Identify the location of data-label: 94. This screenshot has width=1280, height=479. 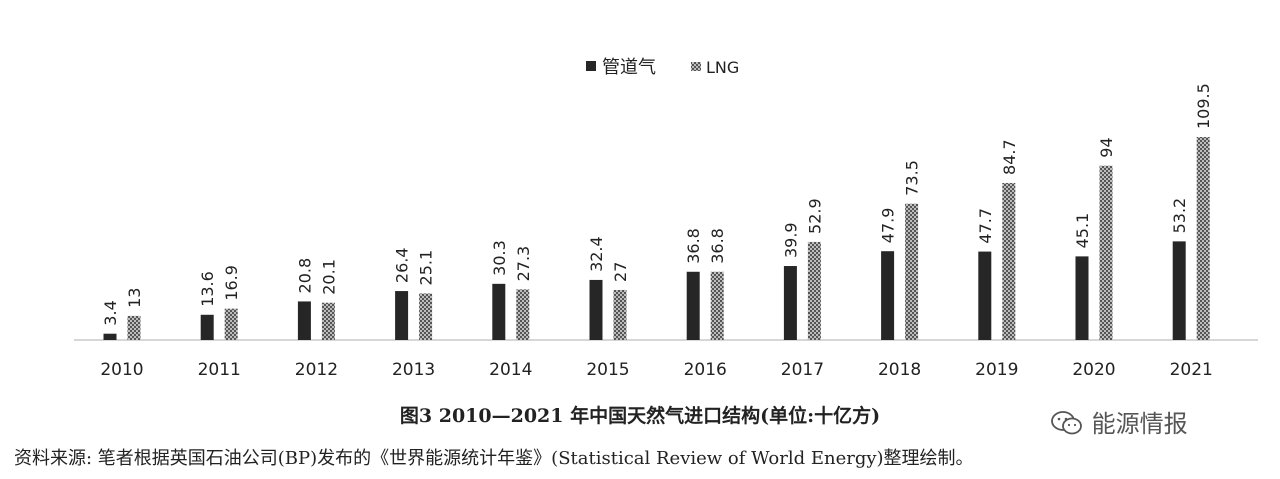
(1106, 147).